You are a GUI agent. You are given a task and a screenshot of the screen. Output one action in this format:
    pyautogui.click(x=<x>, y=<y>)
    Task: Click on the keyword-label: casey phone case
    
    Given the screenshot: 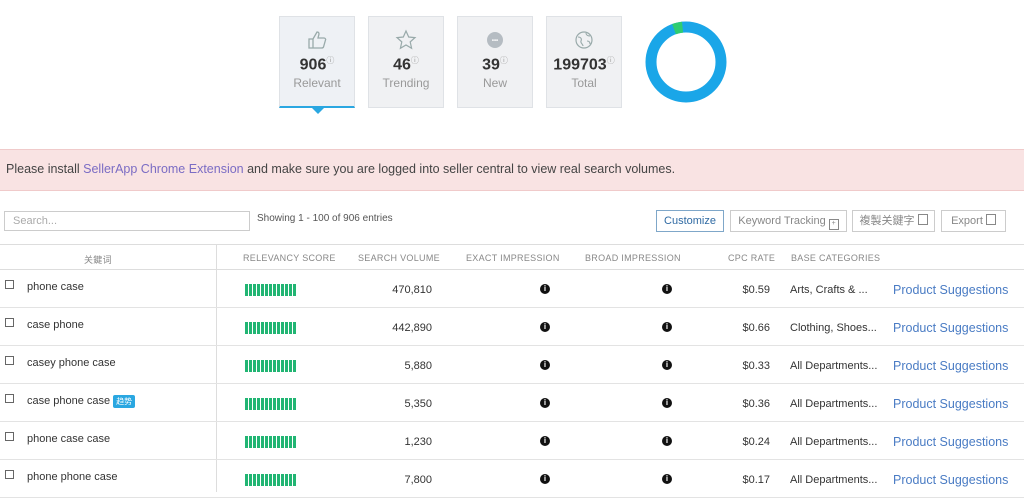 What is the action you would take?
    pyautogui.click(x=71, y=363)
    